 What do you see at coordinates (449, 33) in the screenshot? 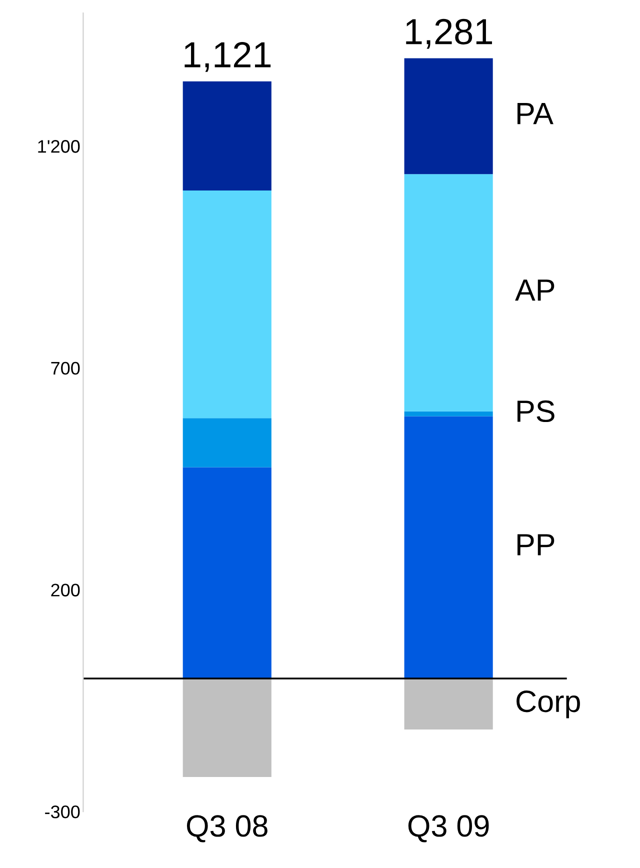
I see `total-label: 1,281` at bounding box center [449, 33].